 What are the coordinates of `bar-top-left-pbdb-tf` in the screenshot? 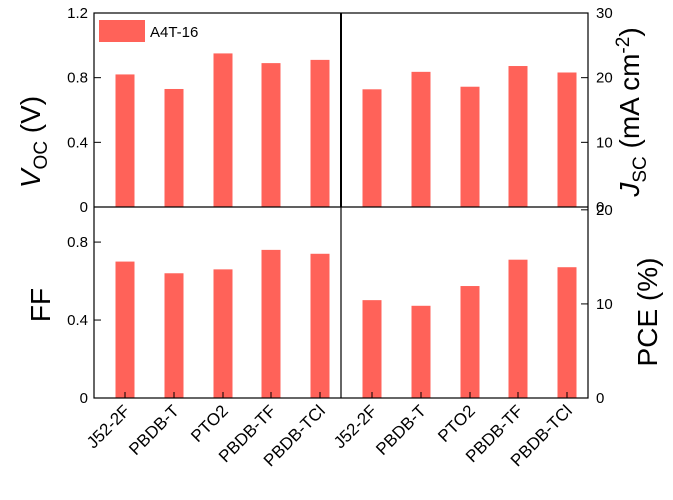 It's located at (271, 135).